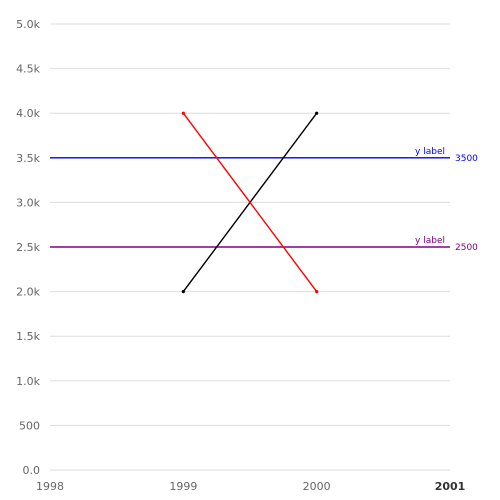 The height and width of the screenshot is (500, 500). Describe the element at coordinates (466, 159) in the screenshot. I see `reference-line-value: 3500` at that location.